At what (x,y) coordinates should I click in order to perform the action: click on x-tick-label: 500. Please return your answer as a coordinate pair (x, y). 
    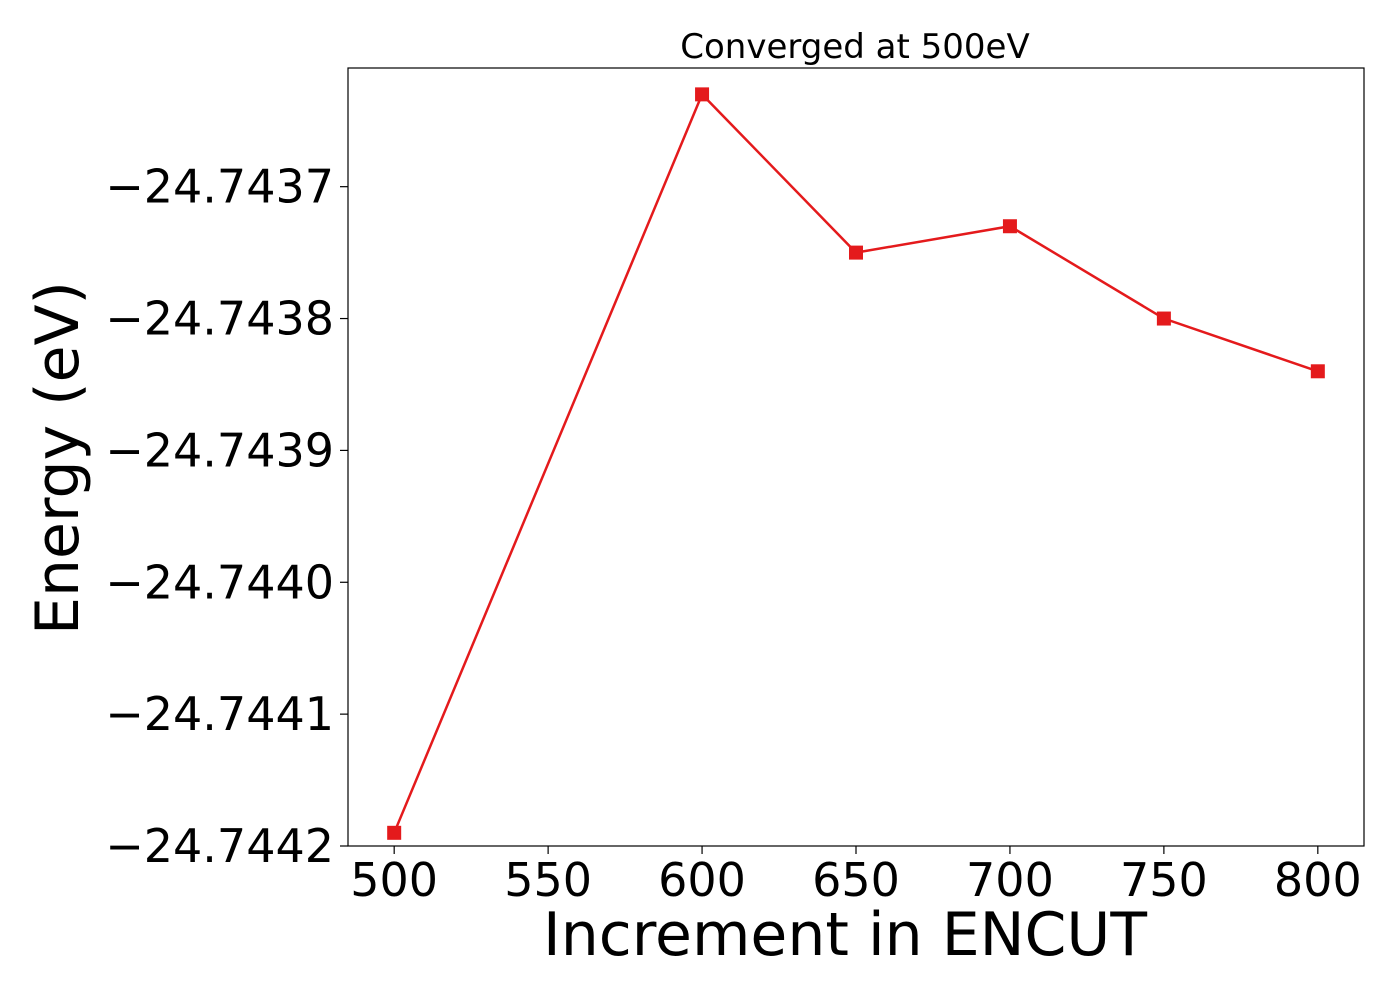
    Looking at the image, I should click on (394, 880).